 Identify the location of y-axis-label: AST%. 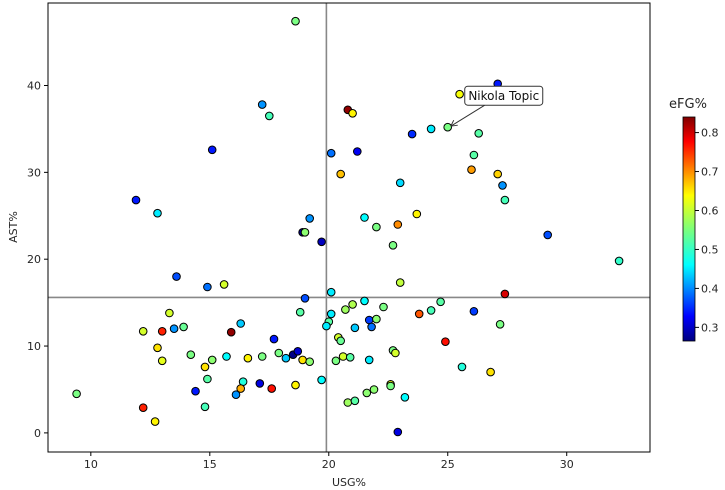
(13, 227).